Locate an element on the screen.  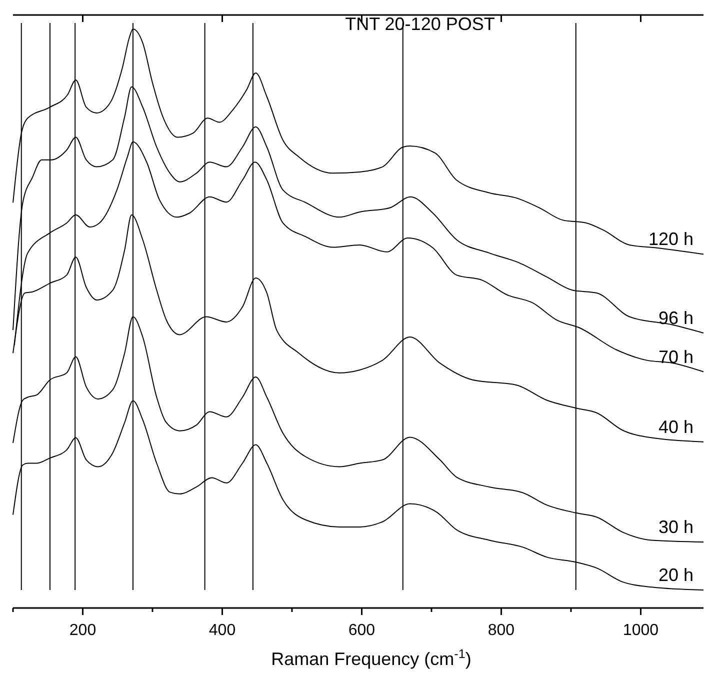
chart-title: TNT 20-120 POST is located at coordinates (420, 24).